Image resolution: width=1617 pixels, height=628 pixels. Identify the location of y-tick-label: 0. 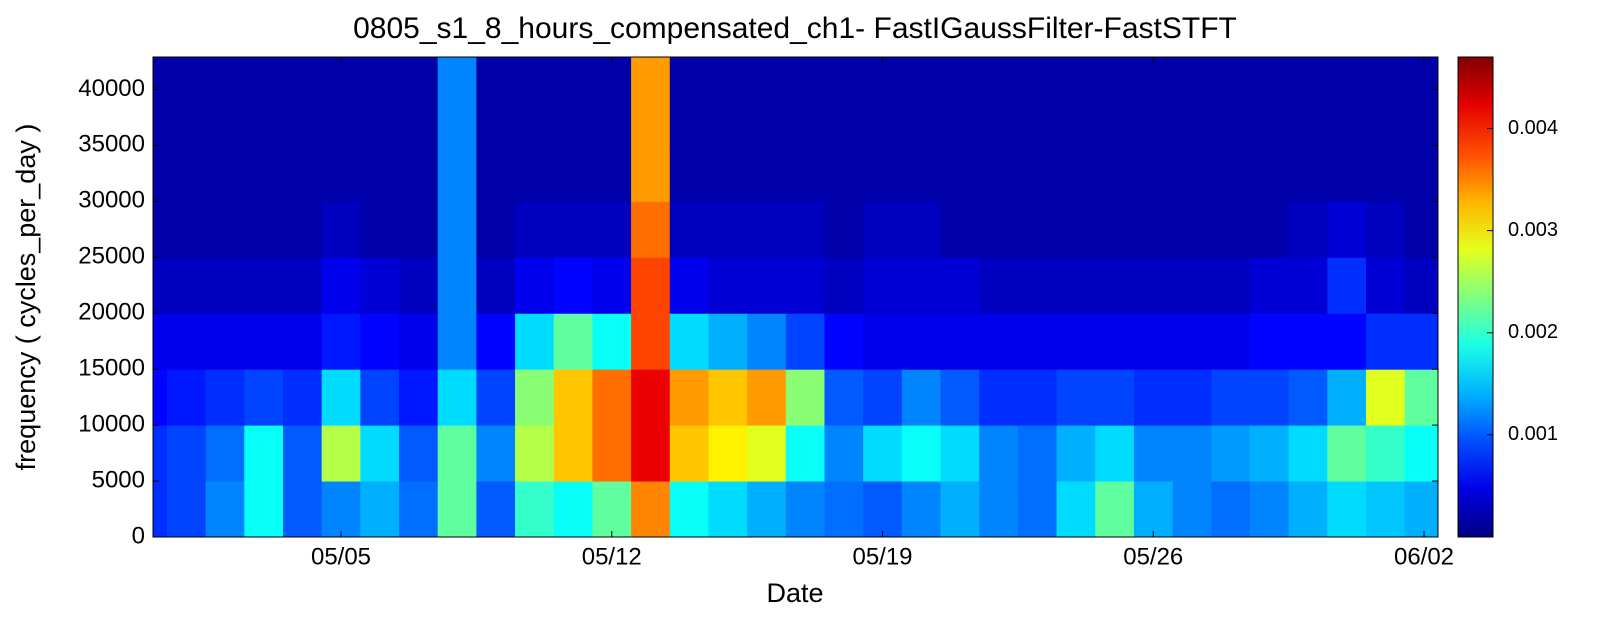
(138, 535).